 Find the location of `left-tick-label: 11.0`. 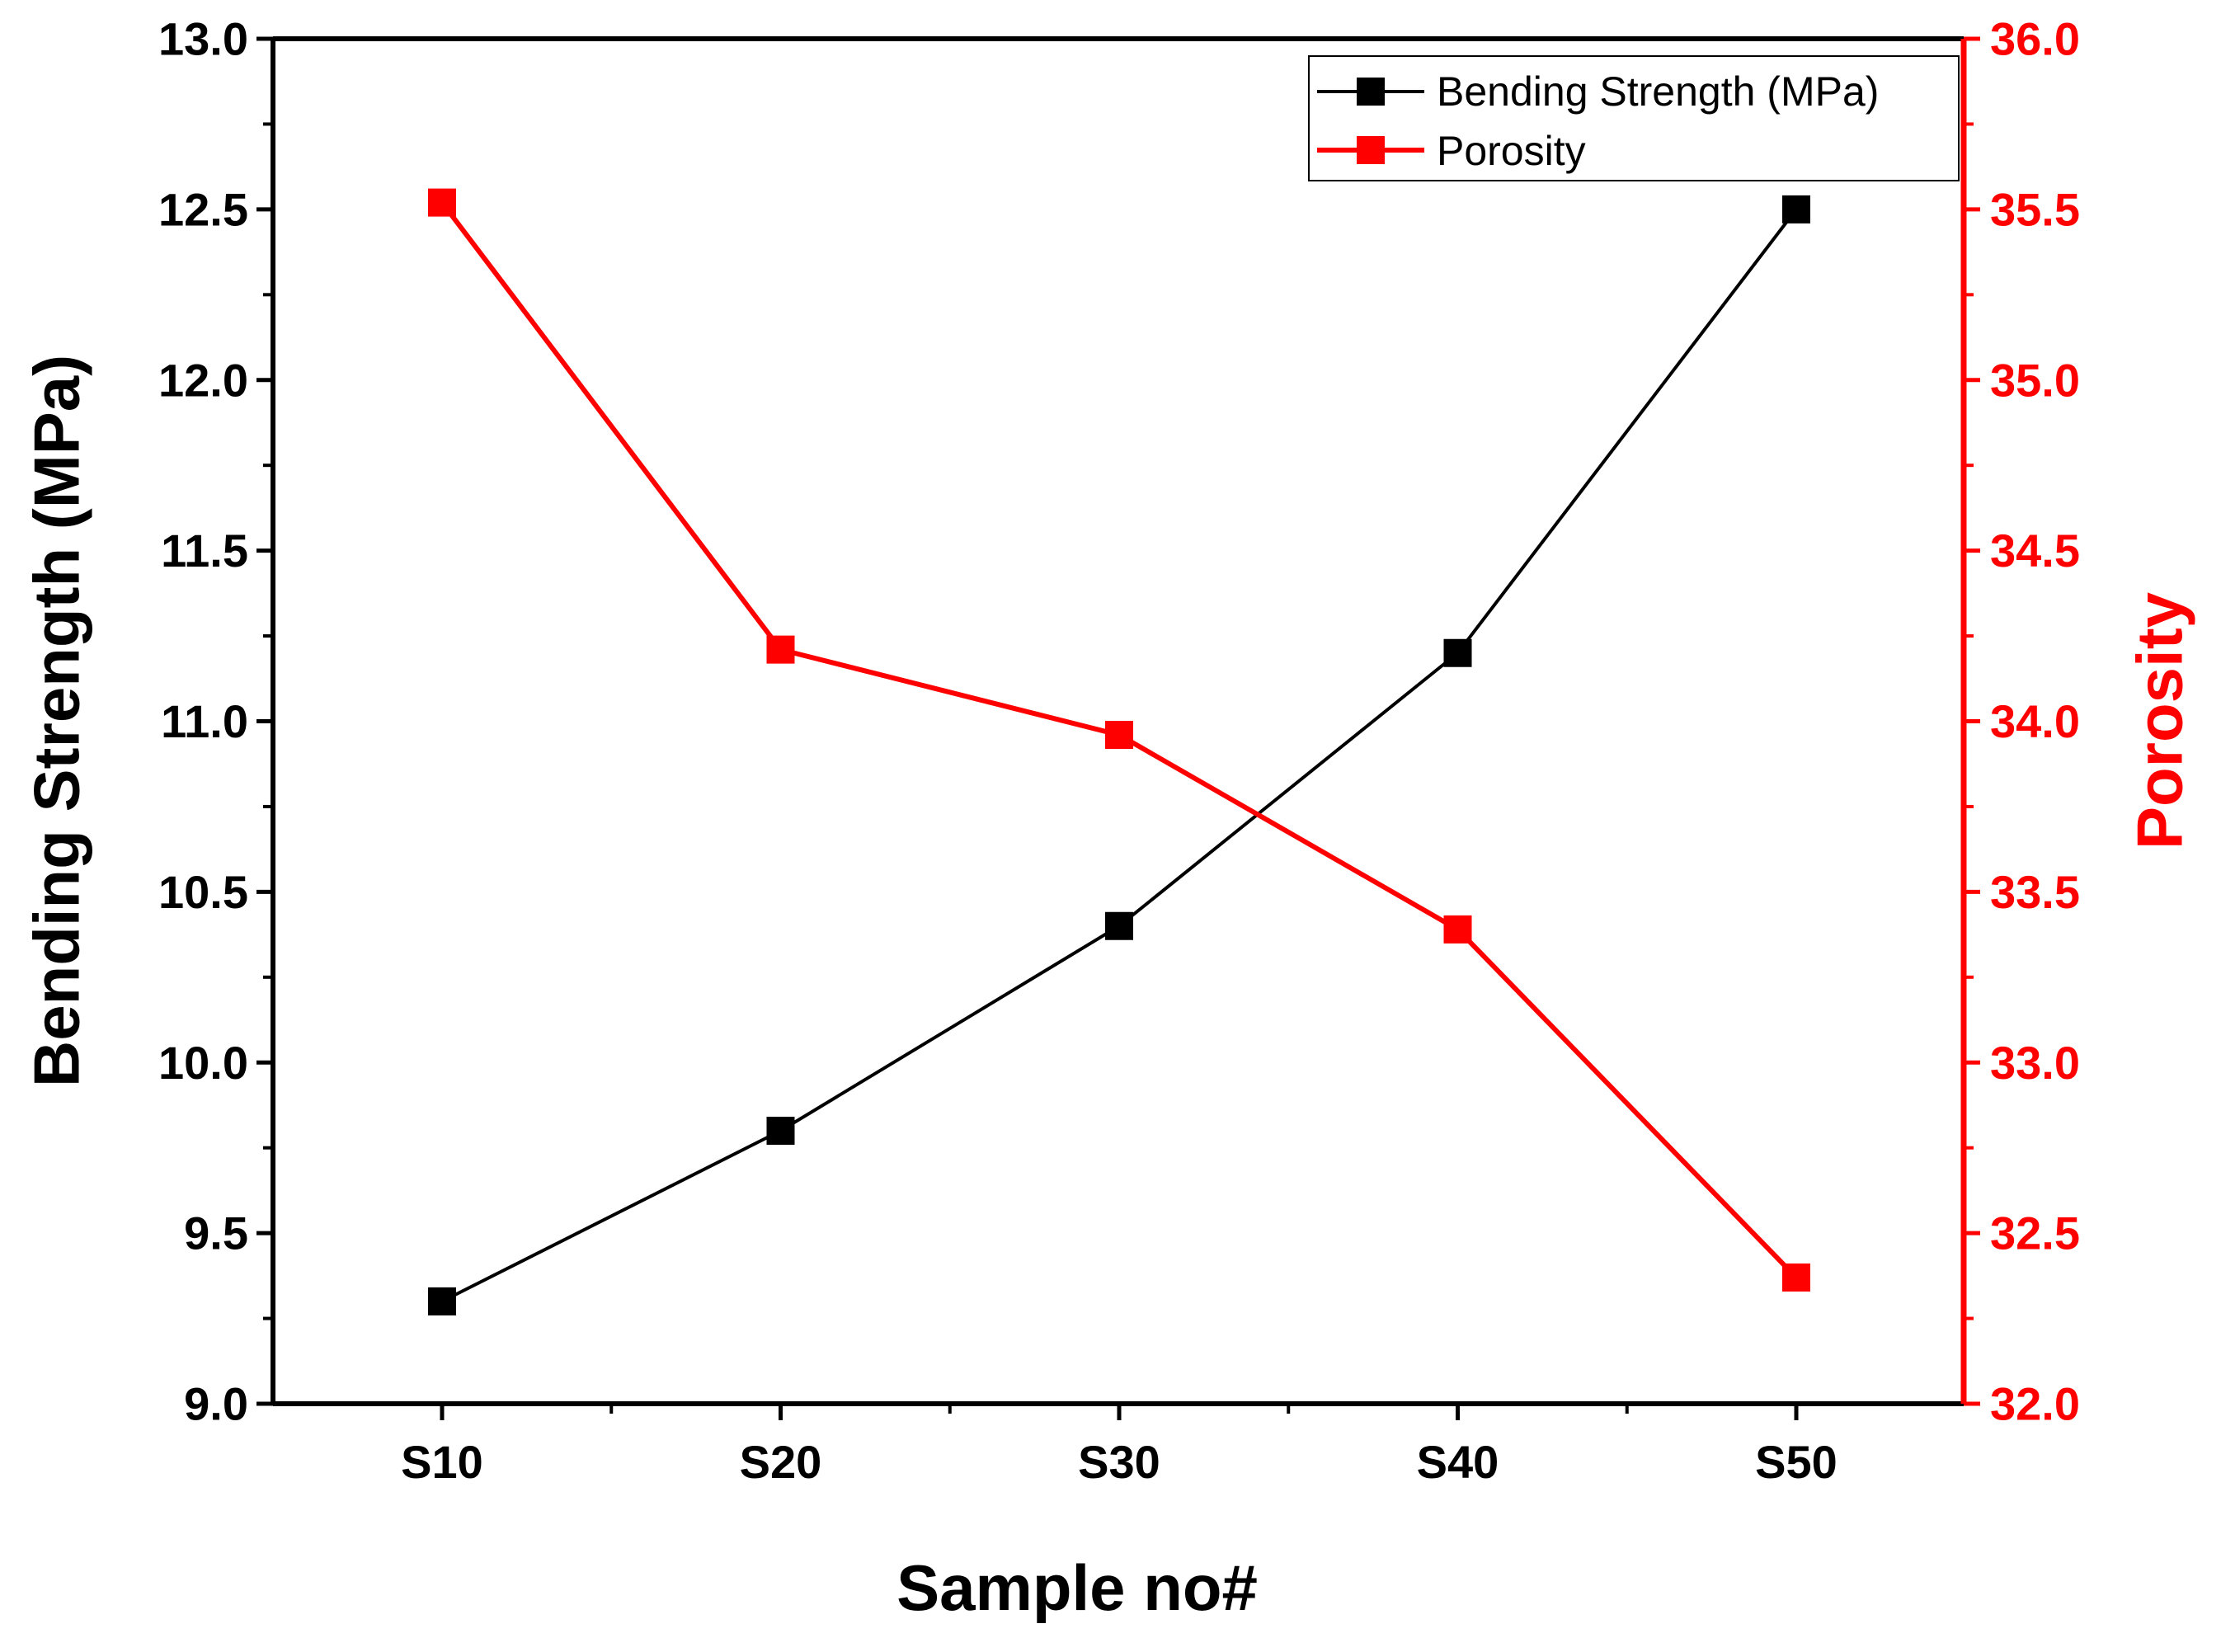

left-tick-label: 11.0 is located at coordinates (204, 721).